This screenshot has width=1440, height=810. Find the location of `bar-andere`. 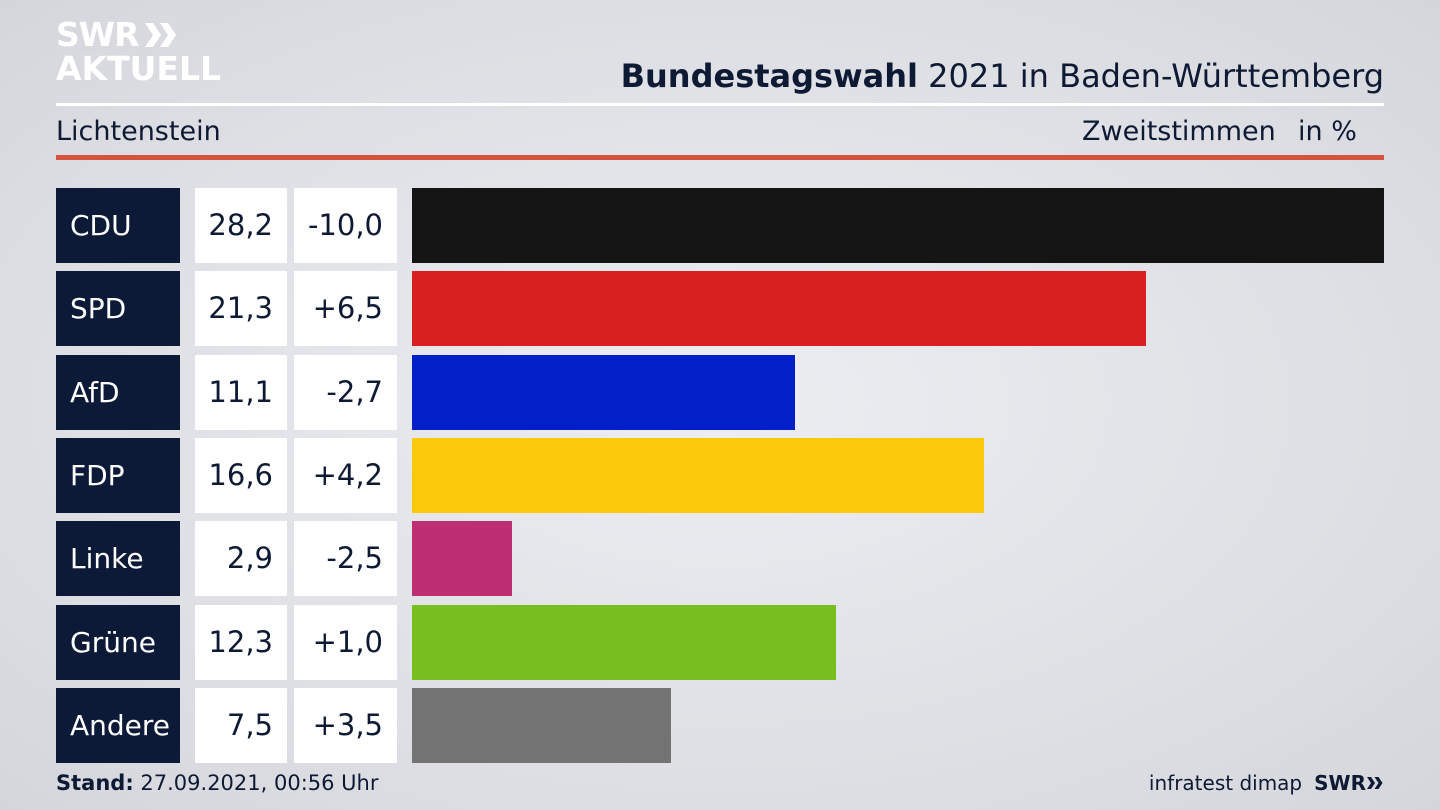

bar-andere is located at coordinates (541, 725).